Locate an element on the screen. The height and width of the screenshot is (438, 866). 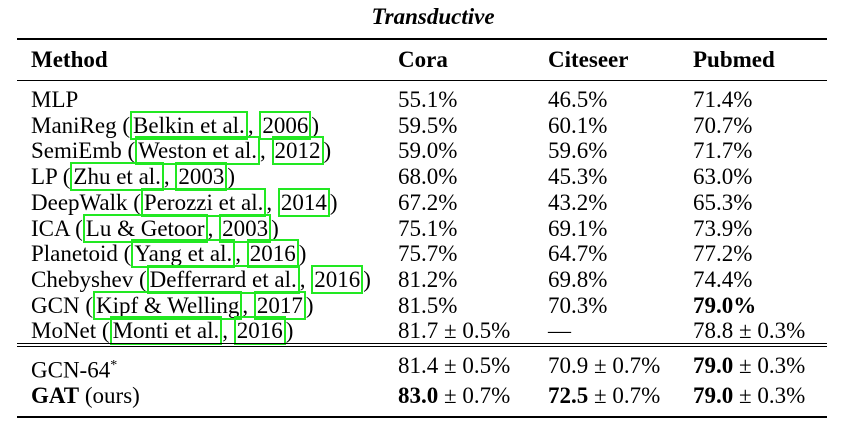
citeseer-cell: 69.1% is located at coordinates (577, 229).